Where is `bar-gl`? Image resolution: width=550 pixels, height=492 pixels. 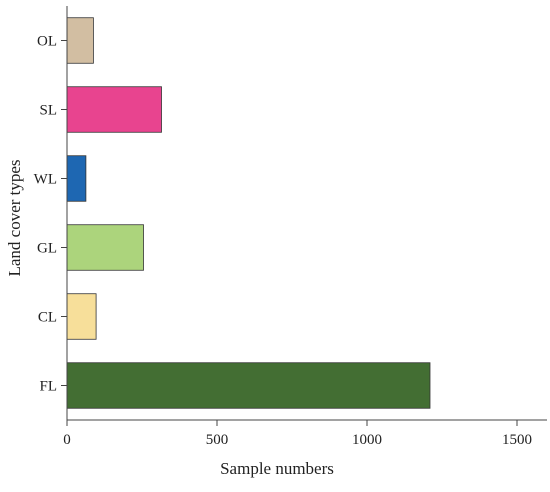 bar-gl is located at coordinates (105, 247).